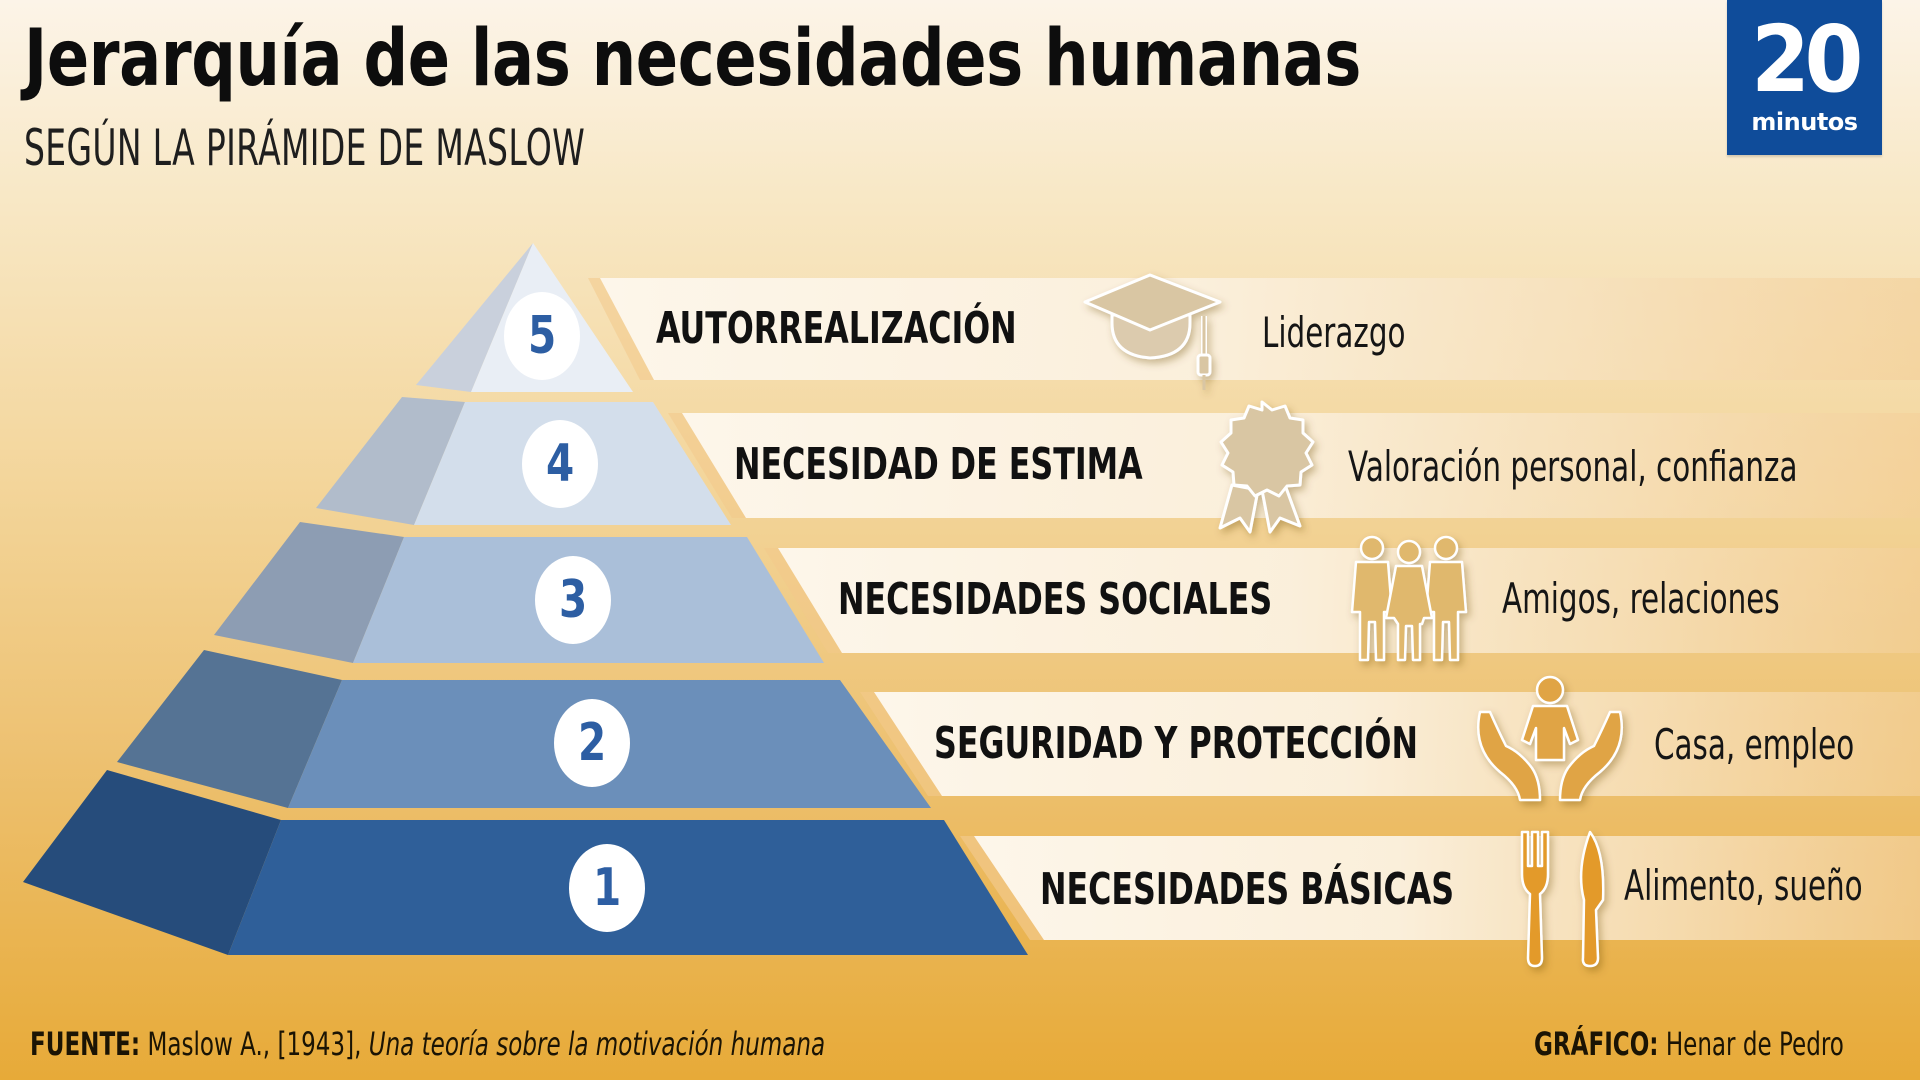 The image size is (1920, 1080). Describe the element at coordinates (693, 59) in the screenshot. I see `page-title: Jerarquía de las necesidades humanas` at that location.